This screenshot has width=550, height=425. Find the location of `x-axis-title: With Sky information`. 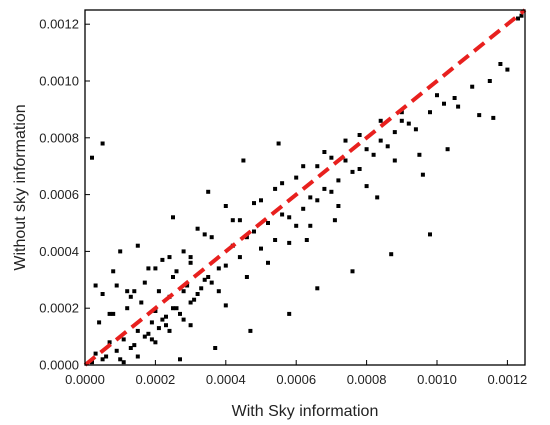

x-axis-title: With Sky information is located at coordinates (305, 411).